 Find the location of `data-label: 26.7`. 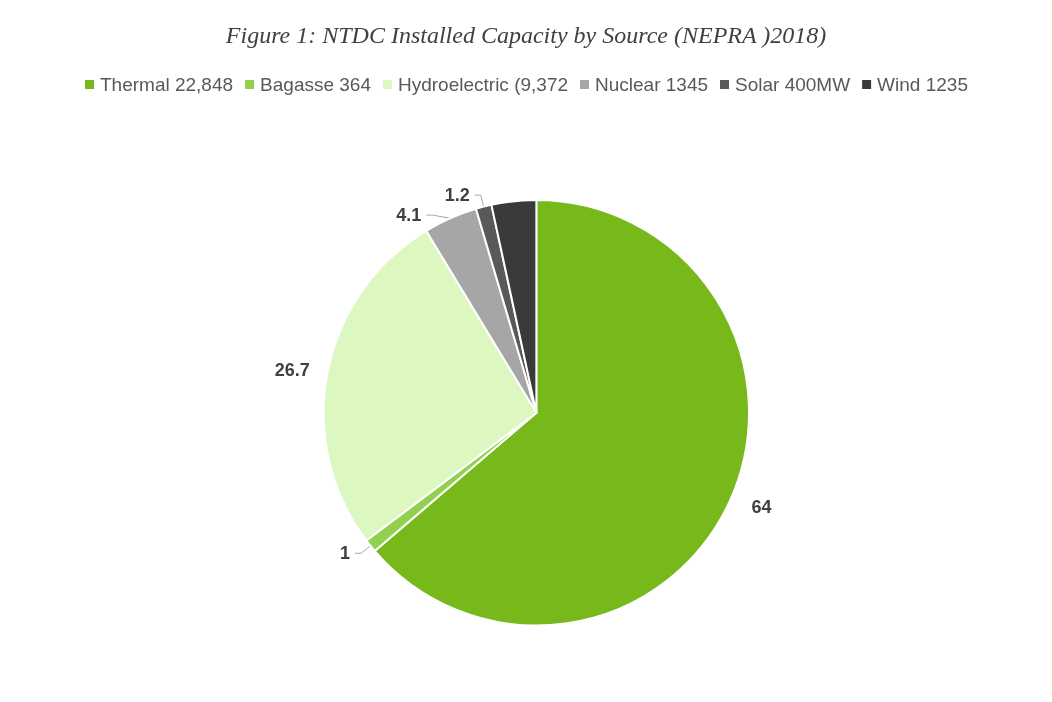

data-label: 26.7 is located at coordinates (292, 370).